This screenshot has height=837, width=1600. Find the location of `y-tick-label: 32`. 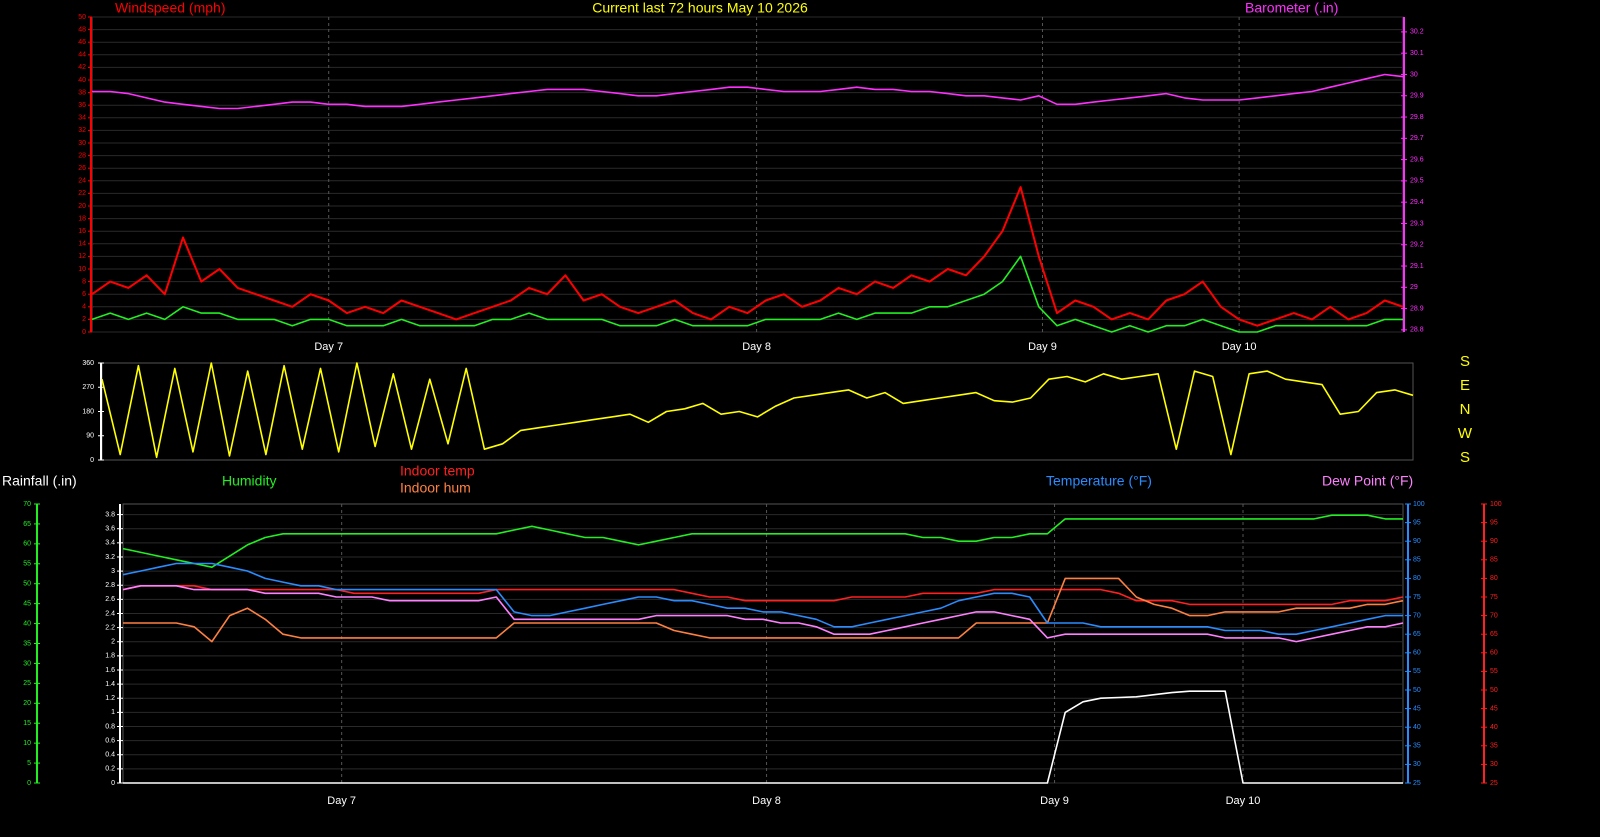

y-tick-label: 32 is located at coordinates (82, 130).